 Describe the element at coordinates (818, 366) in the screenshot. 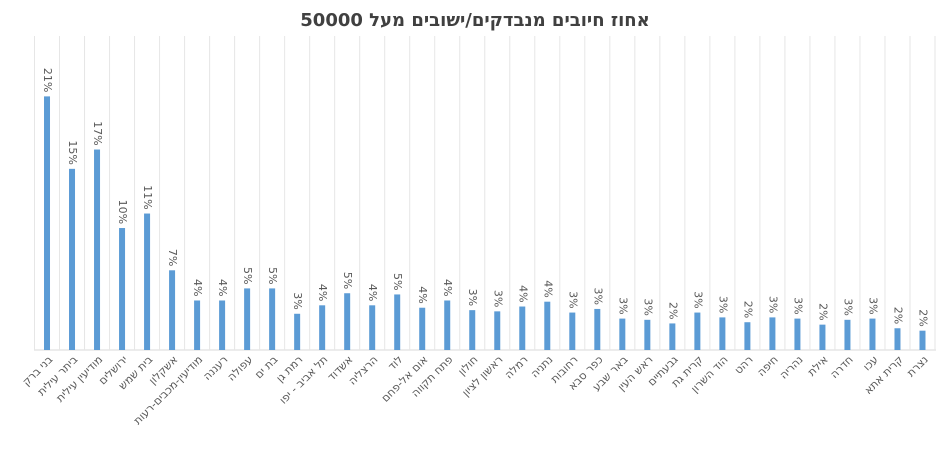

I see `x-tick-label: אילת` at that location.